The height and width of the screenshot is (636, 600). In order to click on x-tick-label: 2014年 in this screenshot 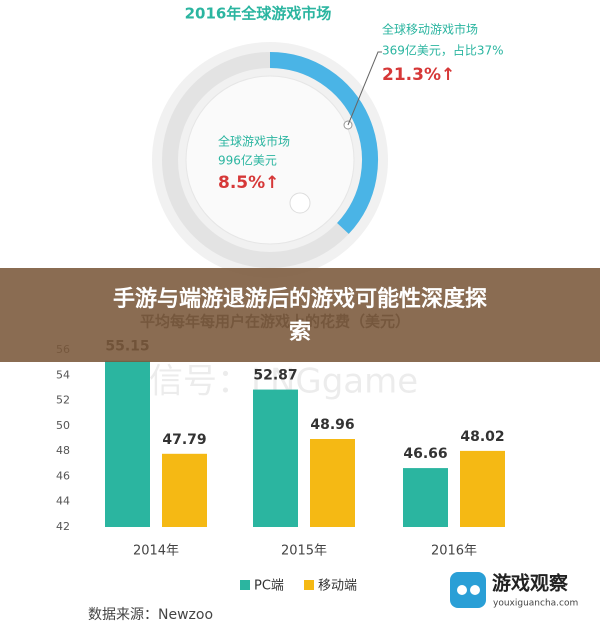, I will do `click(156, 551)`.